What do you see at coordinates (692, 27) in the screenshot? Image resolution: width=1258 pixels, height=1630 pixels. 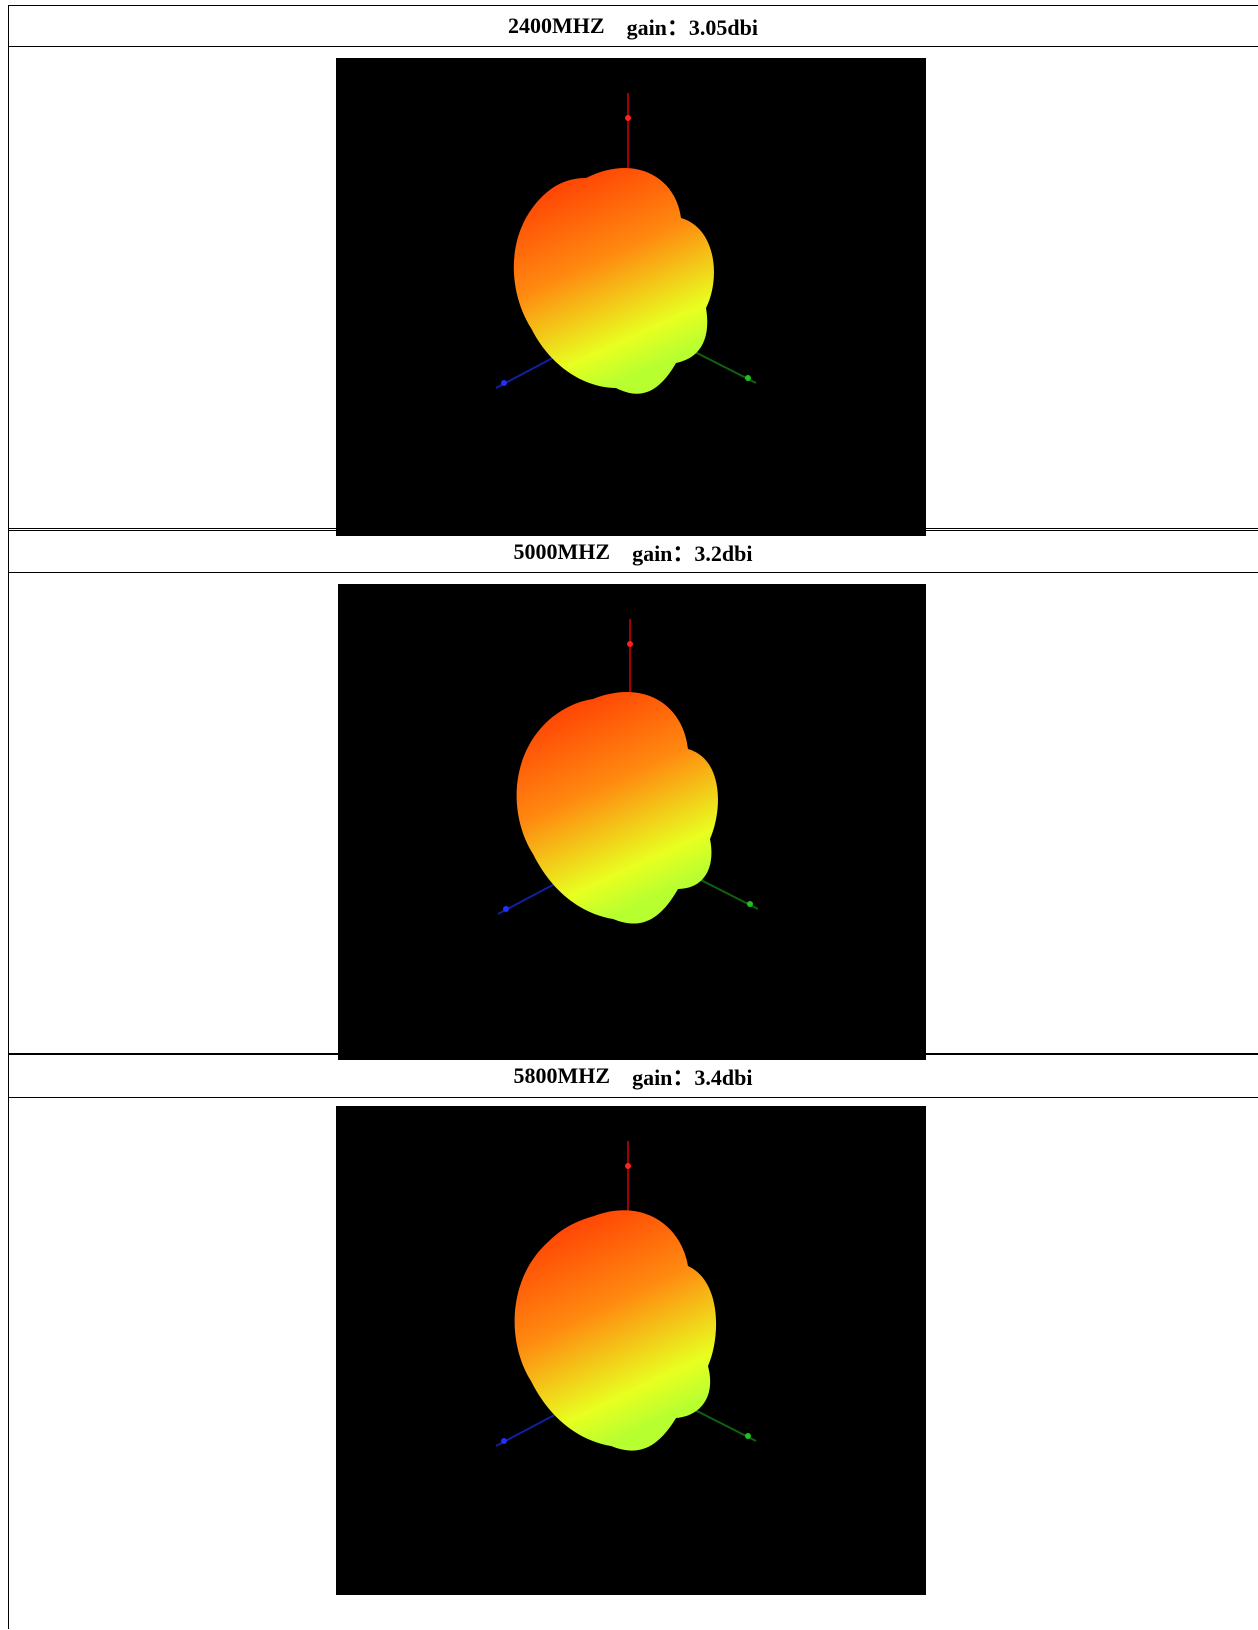 I see `gain-label: gain：3.05dbi` at bounding box center [692, 27].